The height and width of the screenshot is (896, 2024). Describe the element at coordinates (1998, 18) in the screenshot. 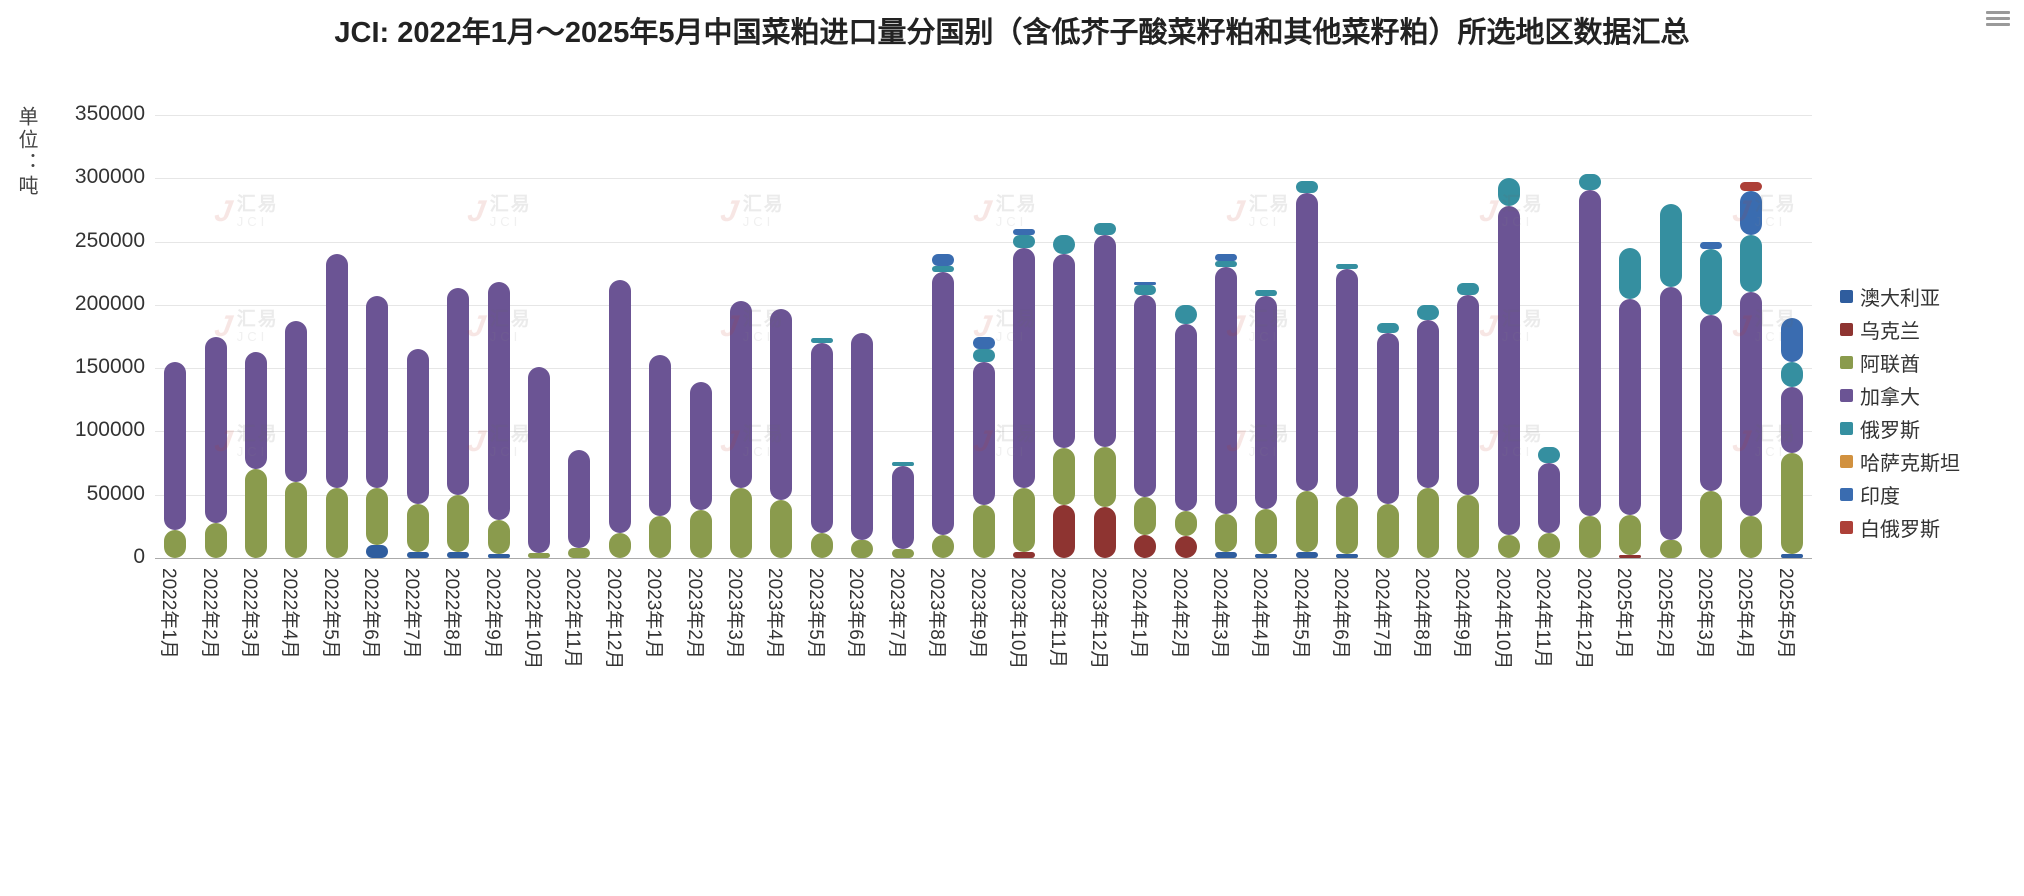

I see `hamburger-menu-icon` at that location.